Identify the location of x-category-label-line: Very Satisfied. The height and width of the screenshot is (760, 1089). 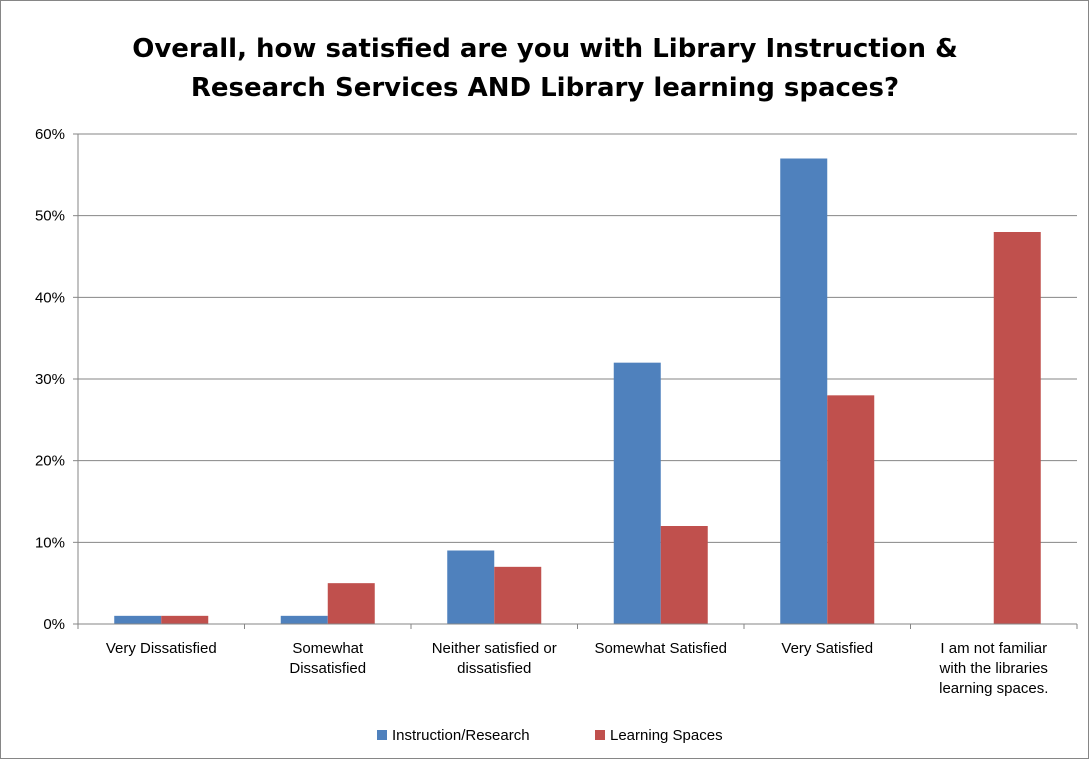
(827, 648).